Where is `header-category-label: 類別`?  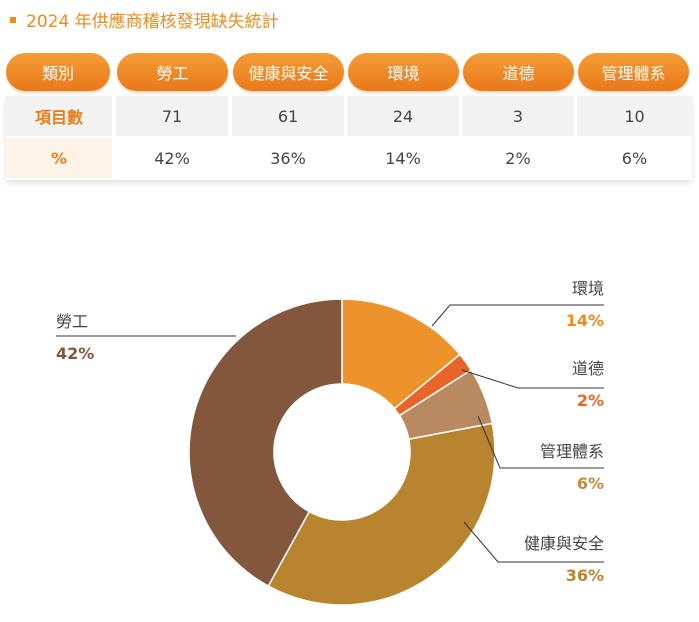 header-category-label: 類別 is located at coordinates (58, 72).